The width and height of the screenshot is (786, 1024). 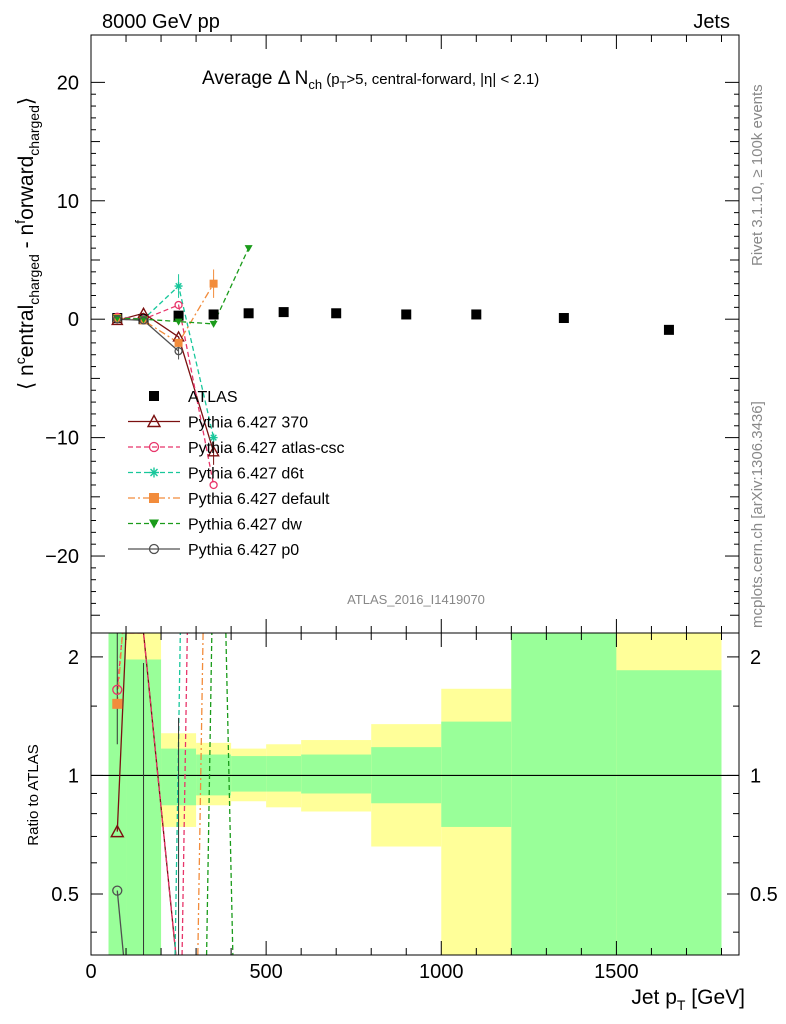 What do you see at coordinates (33, 794) in the screenshot?
I see `ratio-y-axis-label: Ratio to ATLAS` at bounding box center [33, 794].